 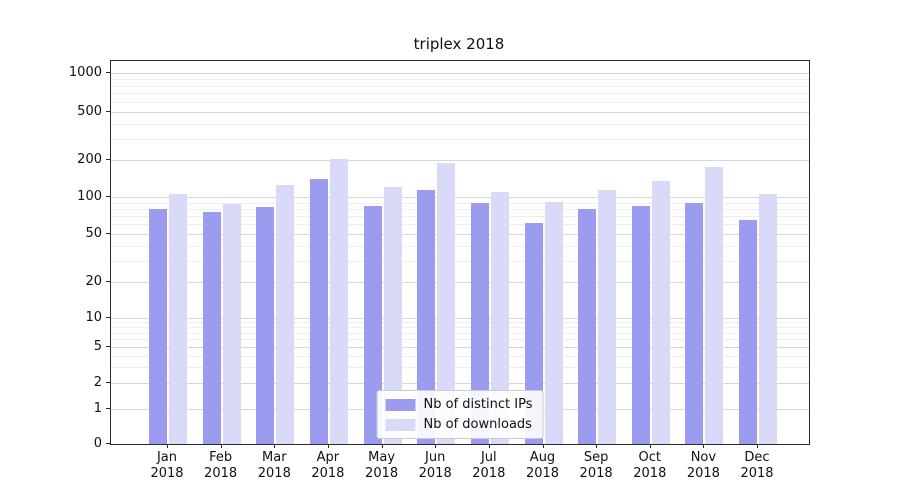 I want to click on legend-label: Nb of downloads, so click(x=477, y=424).